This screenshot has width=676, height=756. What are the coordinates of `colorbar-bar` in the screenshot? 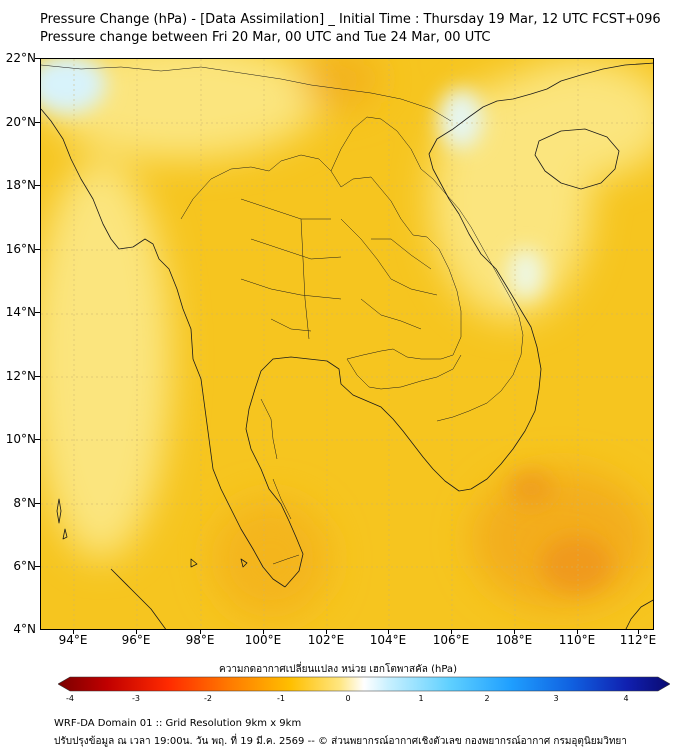 It's located at (364, 684).